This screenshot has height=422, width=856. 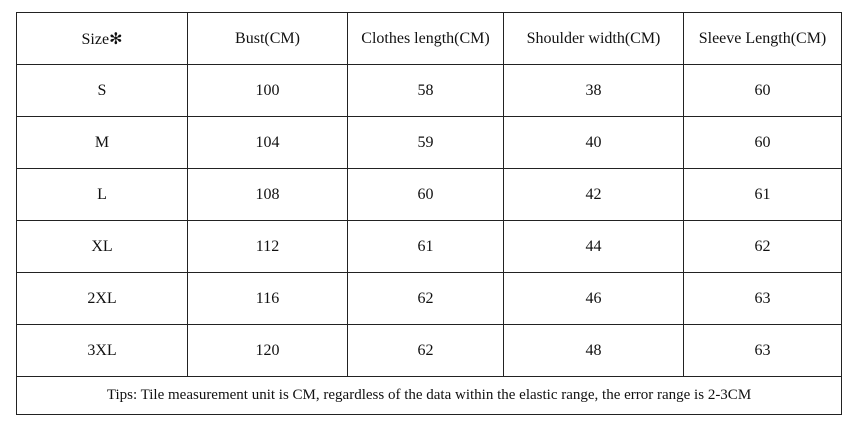 What do you see at coordinates (593, 142) in the screenshot?
I see `data-cell: 40` at bounding box center [593, 142].